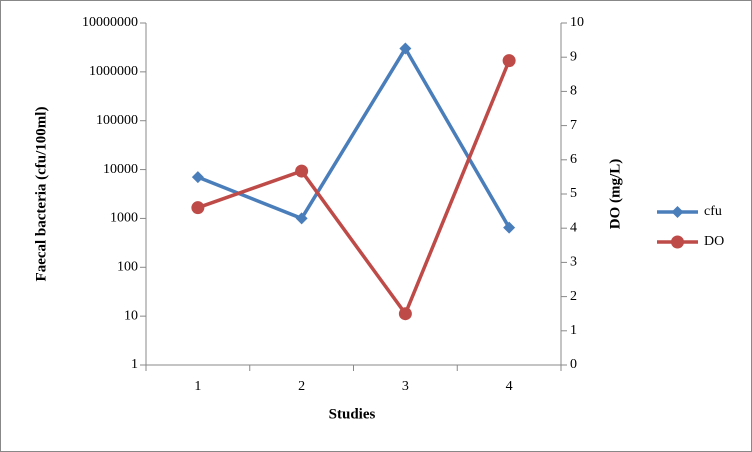  I want to click on legend-label: cfu, so click(713, 211).